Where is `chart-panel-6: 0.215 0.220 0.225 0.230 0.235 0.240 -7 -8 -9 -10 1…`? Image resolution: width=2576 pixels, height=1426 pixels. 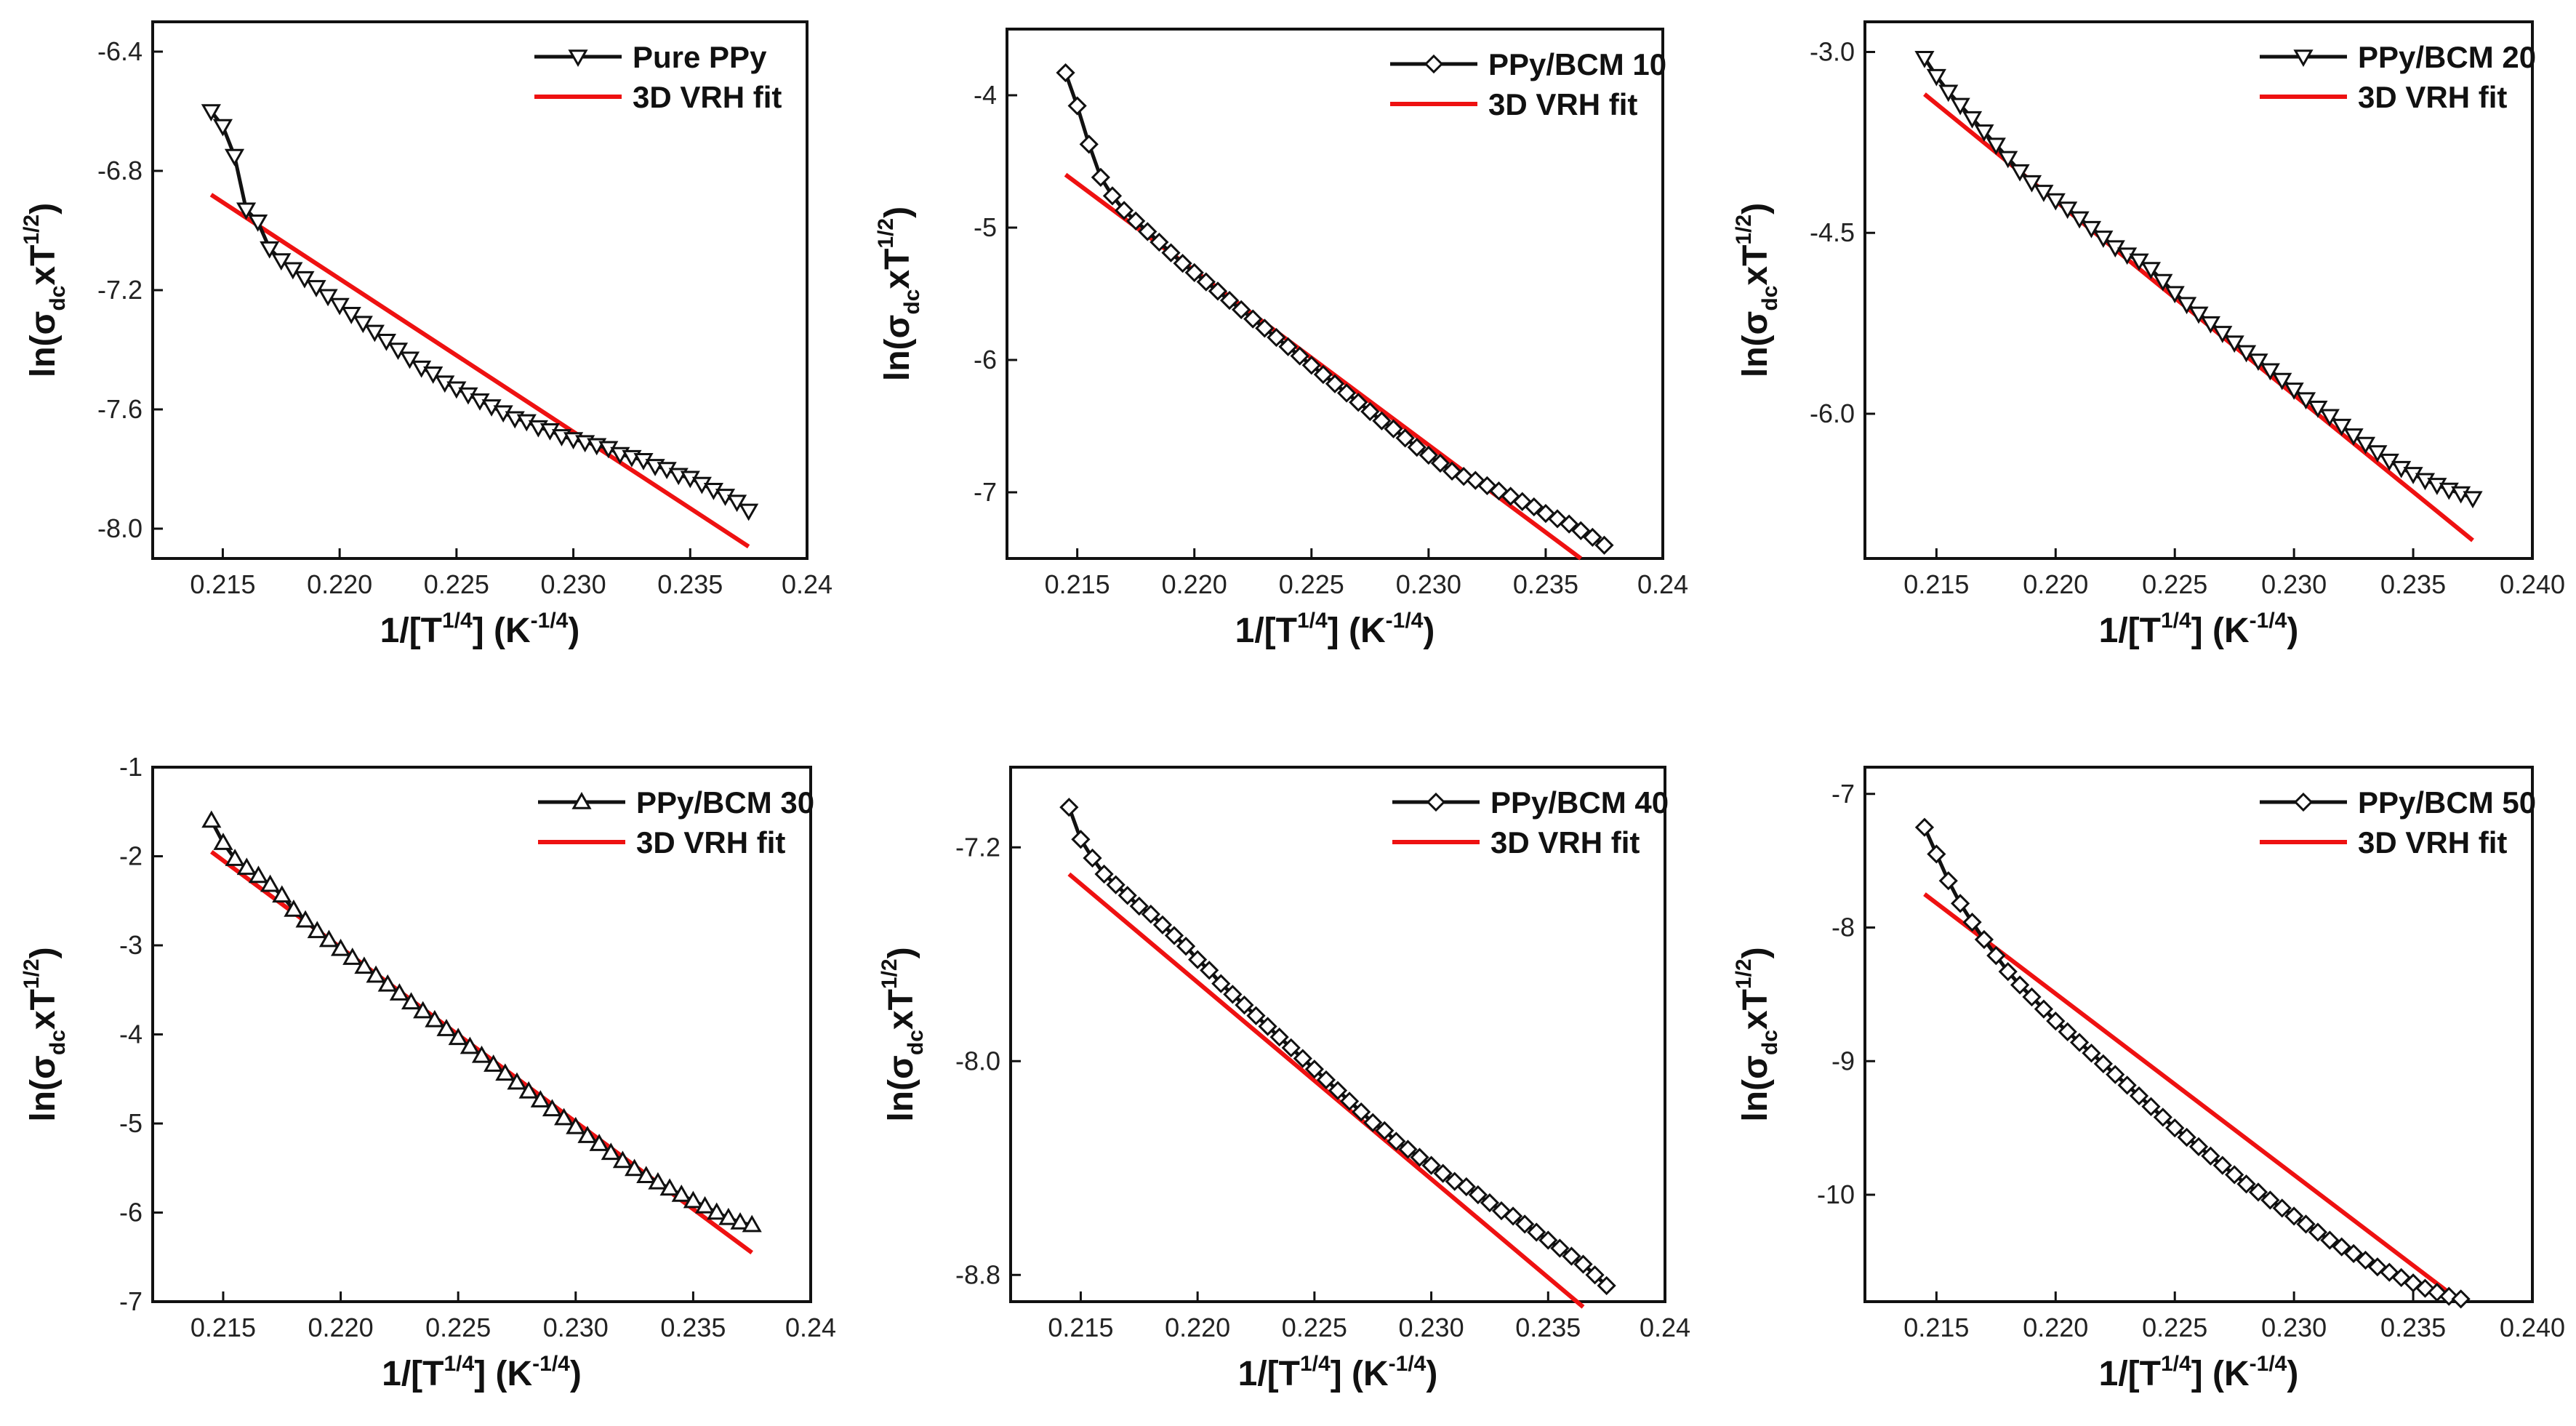 chart-panel-6: 0.215 0.220 0.225 0.230 0.235 0.240 -7 -8 -9 -10 1… is located at coordinates (2148, 1079).